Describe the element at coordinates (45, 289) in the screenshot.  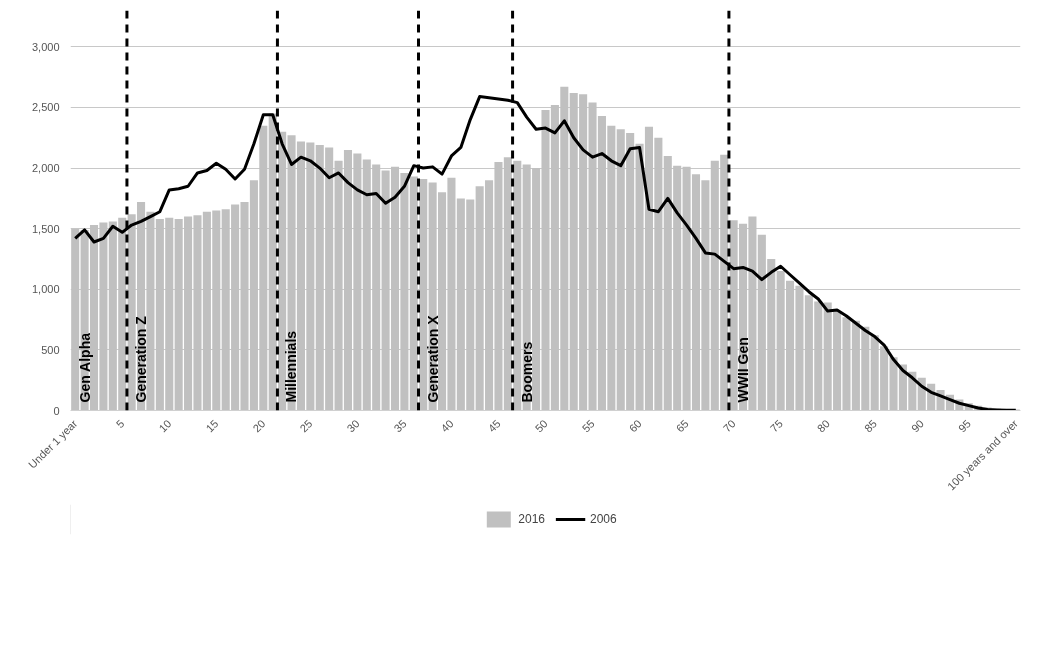
I see `y-tick-label: 1,000` at that location.